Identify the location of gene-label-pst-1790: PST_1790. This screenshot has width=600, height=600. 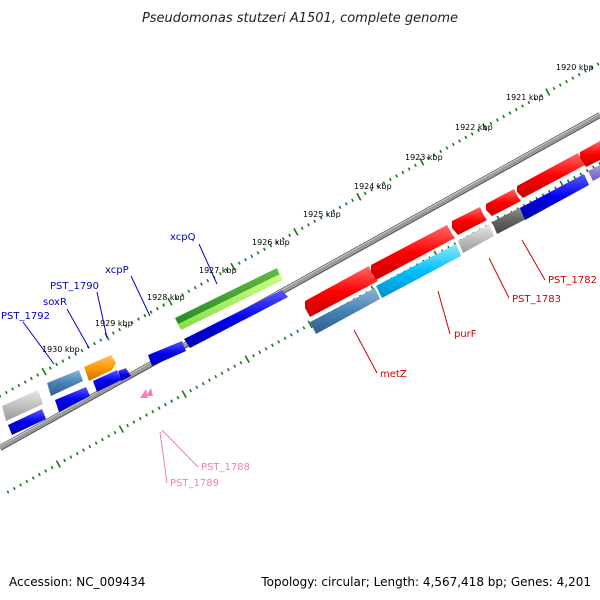
(74, 286).